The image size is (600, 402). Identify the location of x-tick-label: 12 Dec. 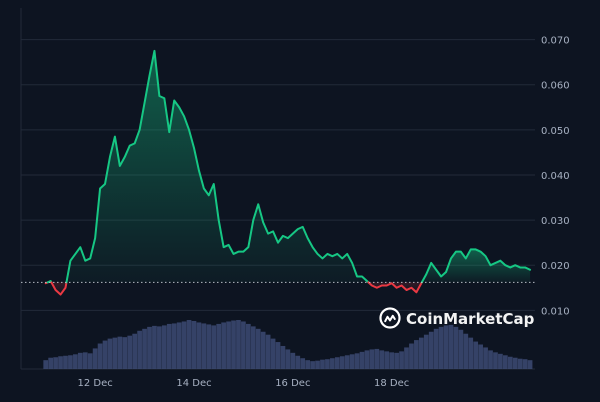
(95, 383).